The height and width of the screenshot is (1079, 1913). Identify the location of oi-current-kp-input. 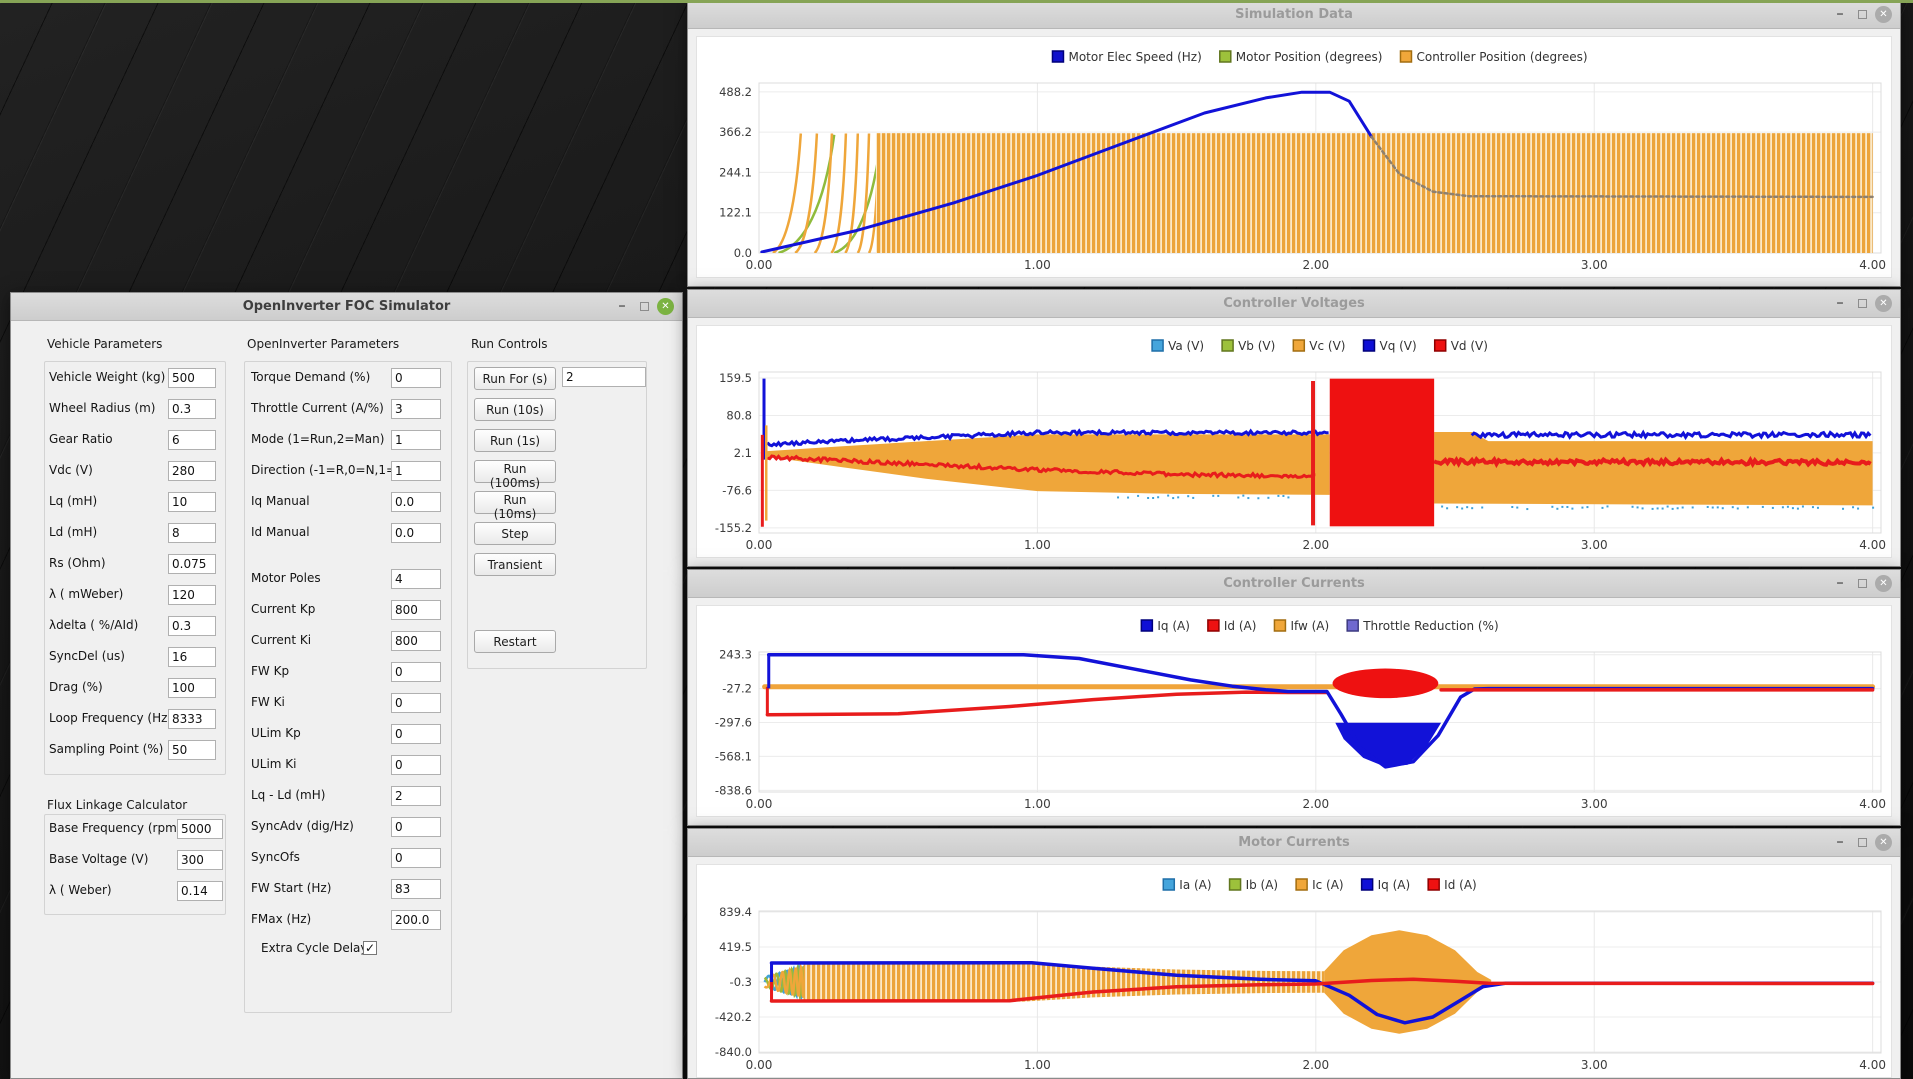
(416, 610).